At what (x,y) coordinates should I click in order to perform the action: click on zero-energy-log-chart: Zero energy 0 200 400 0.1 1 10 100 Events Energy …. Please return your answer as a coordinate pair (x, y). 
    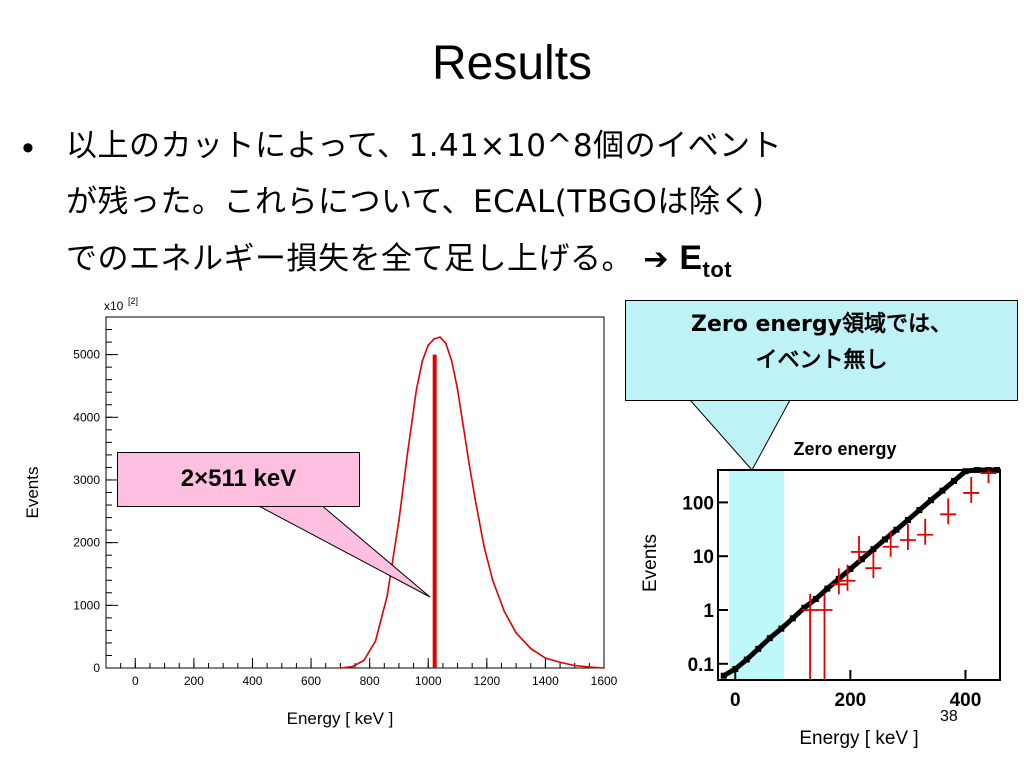
    Looking at the image, I should click on (820, 594).